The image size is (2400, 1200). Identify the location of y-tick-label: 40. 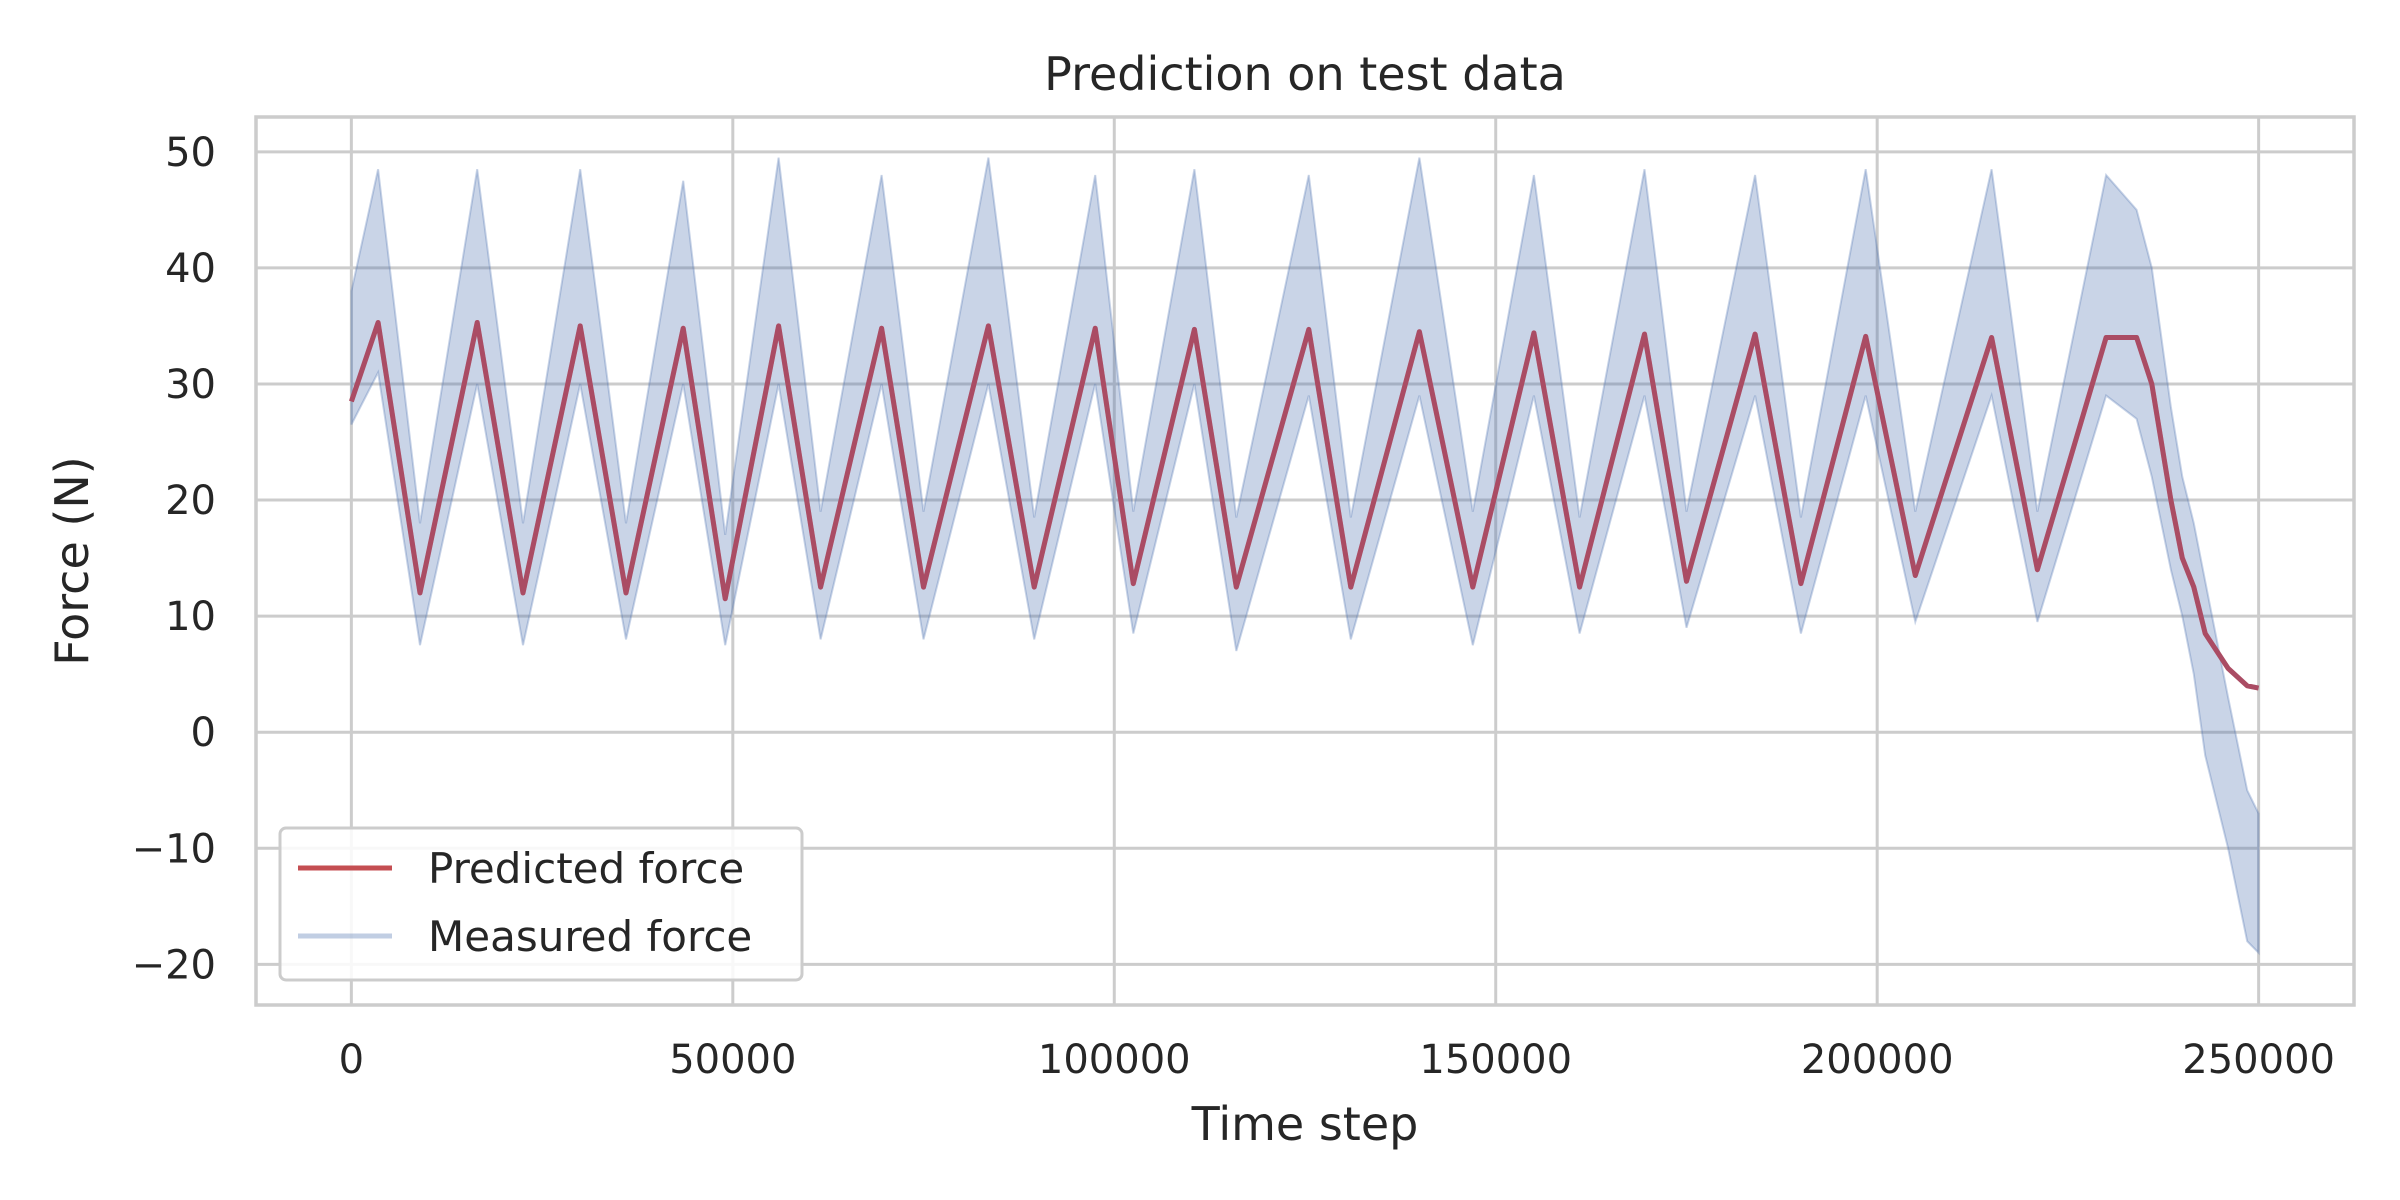
(190, 269).